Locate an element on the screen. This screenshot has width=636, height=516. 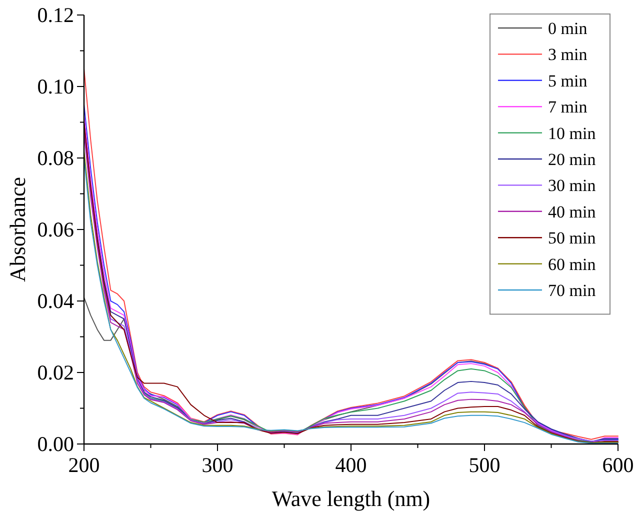
legend-label: 30 min is located at coordinates (572, 186).